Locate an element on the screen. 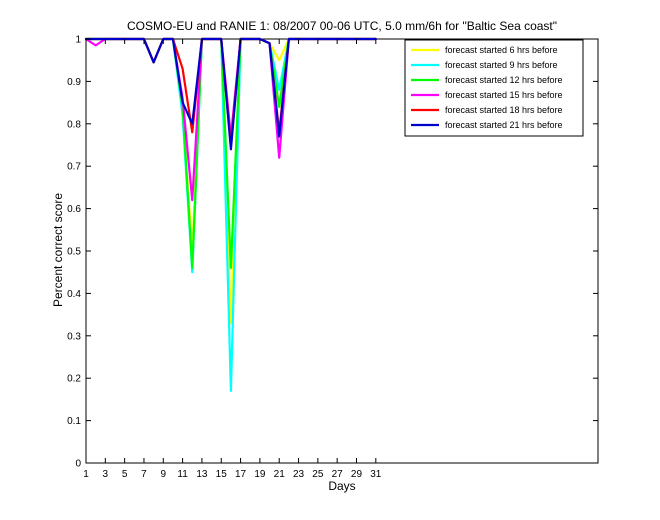  legend-label-1: forecast started 6 hrs before is located at coordinates (501, 50).